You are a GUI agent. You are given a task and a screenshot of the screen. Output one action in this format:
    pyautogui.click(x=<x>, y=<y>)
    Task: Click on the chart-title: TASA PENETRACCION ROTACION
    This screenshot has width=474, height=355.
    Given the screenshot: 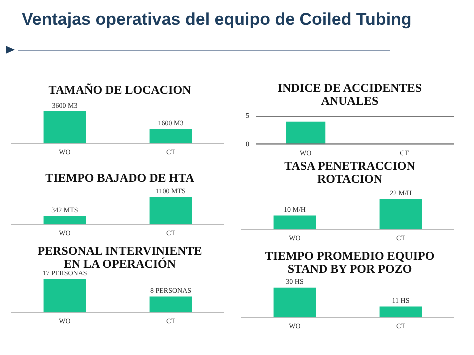 What is the action you would take?
    pyautogui.click(x=350, y=172)
    